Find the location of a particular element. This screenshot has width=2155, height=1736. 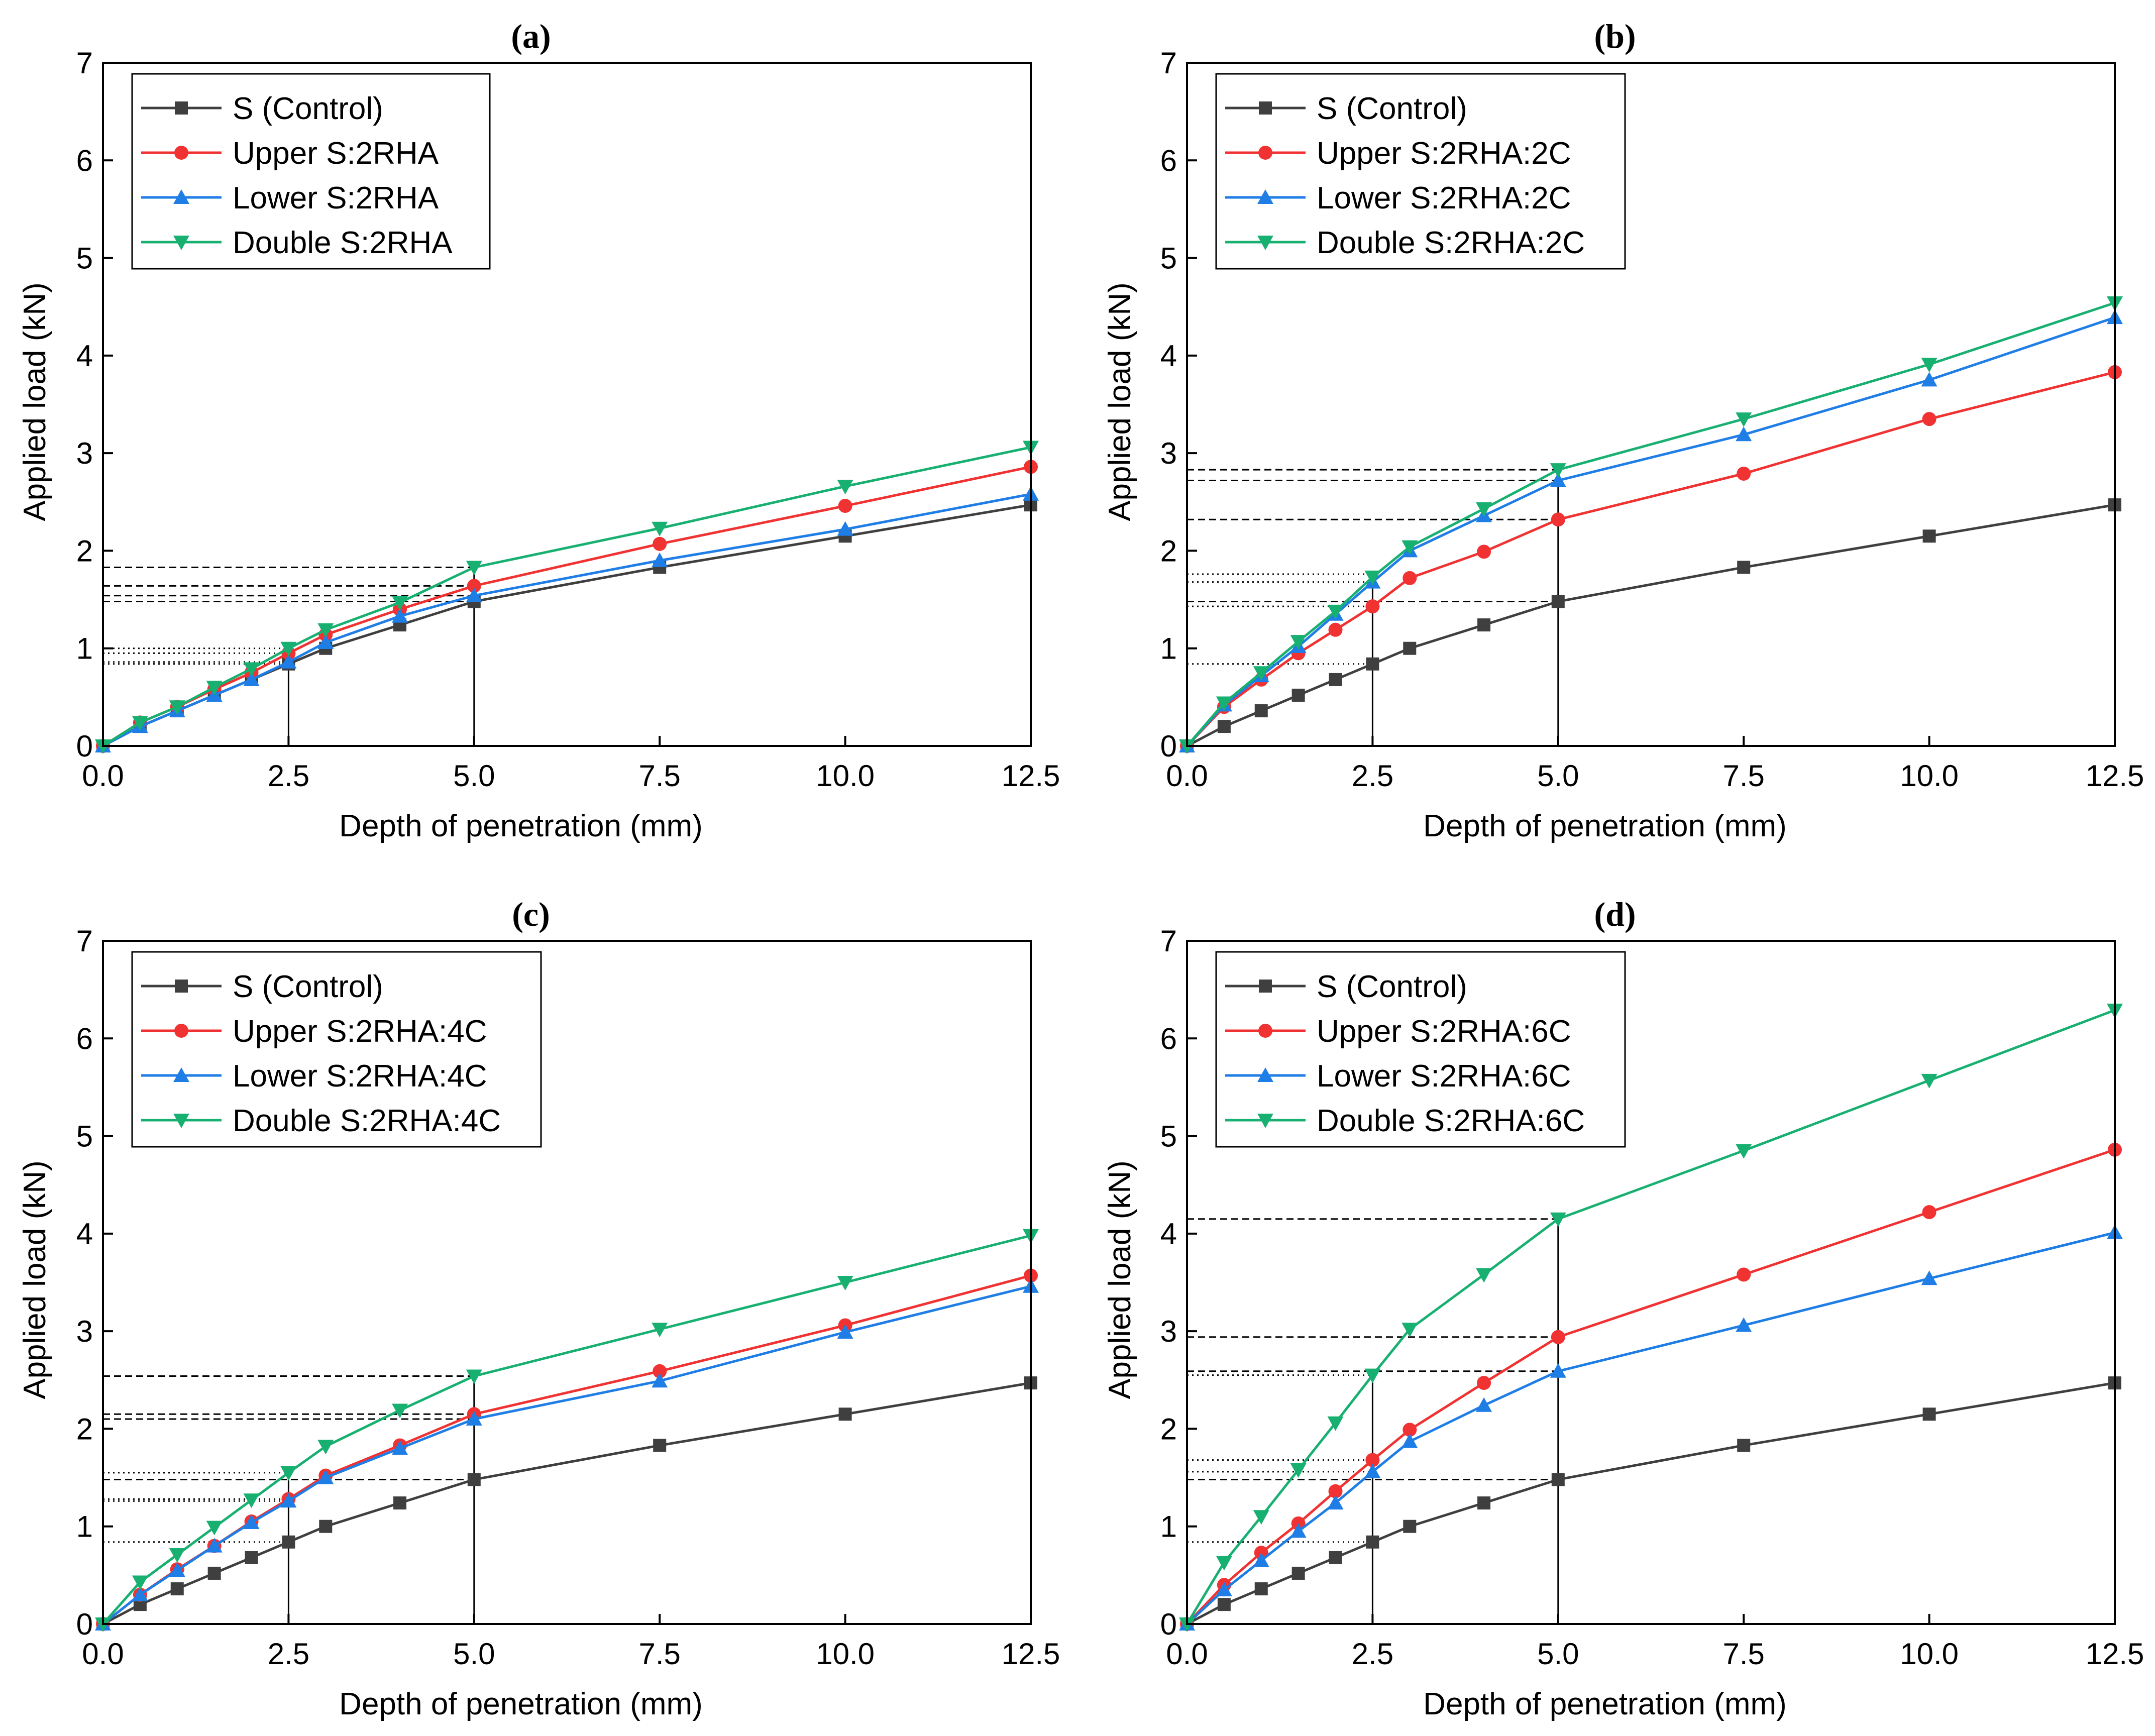

legend-label-upper: Upper S:2RHA:2C is located at coordinates (1444, 153).